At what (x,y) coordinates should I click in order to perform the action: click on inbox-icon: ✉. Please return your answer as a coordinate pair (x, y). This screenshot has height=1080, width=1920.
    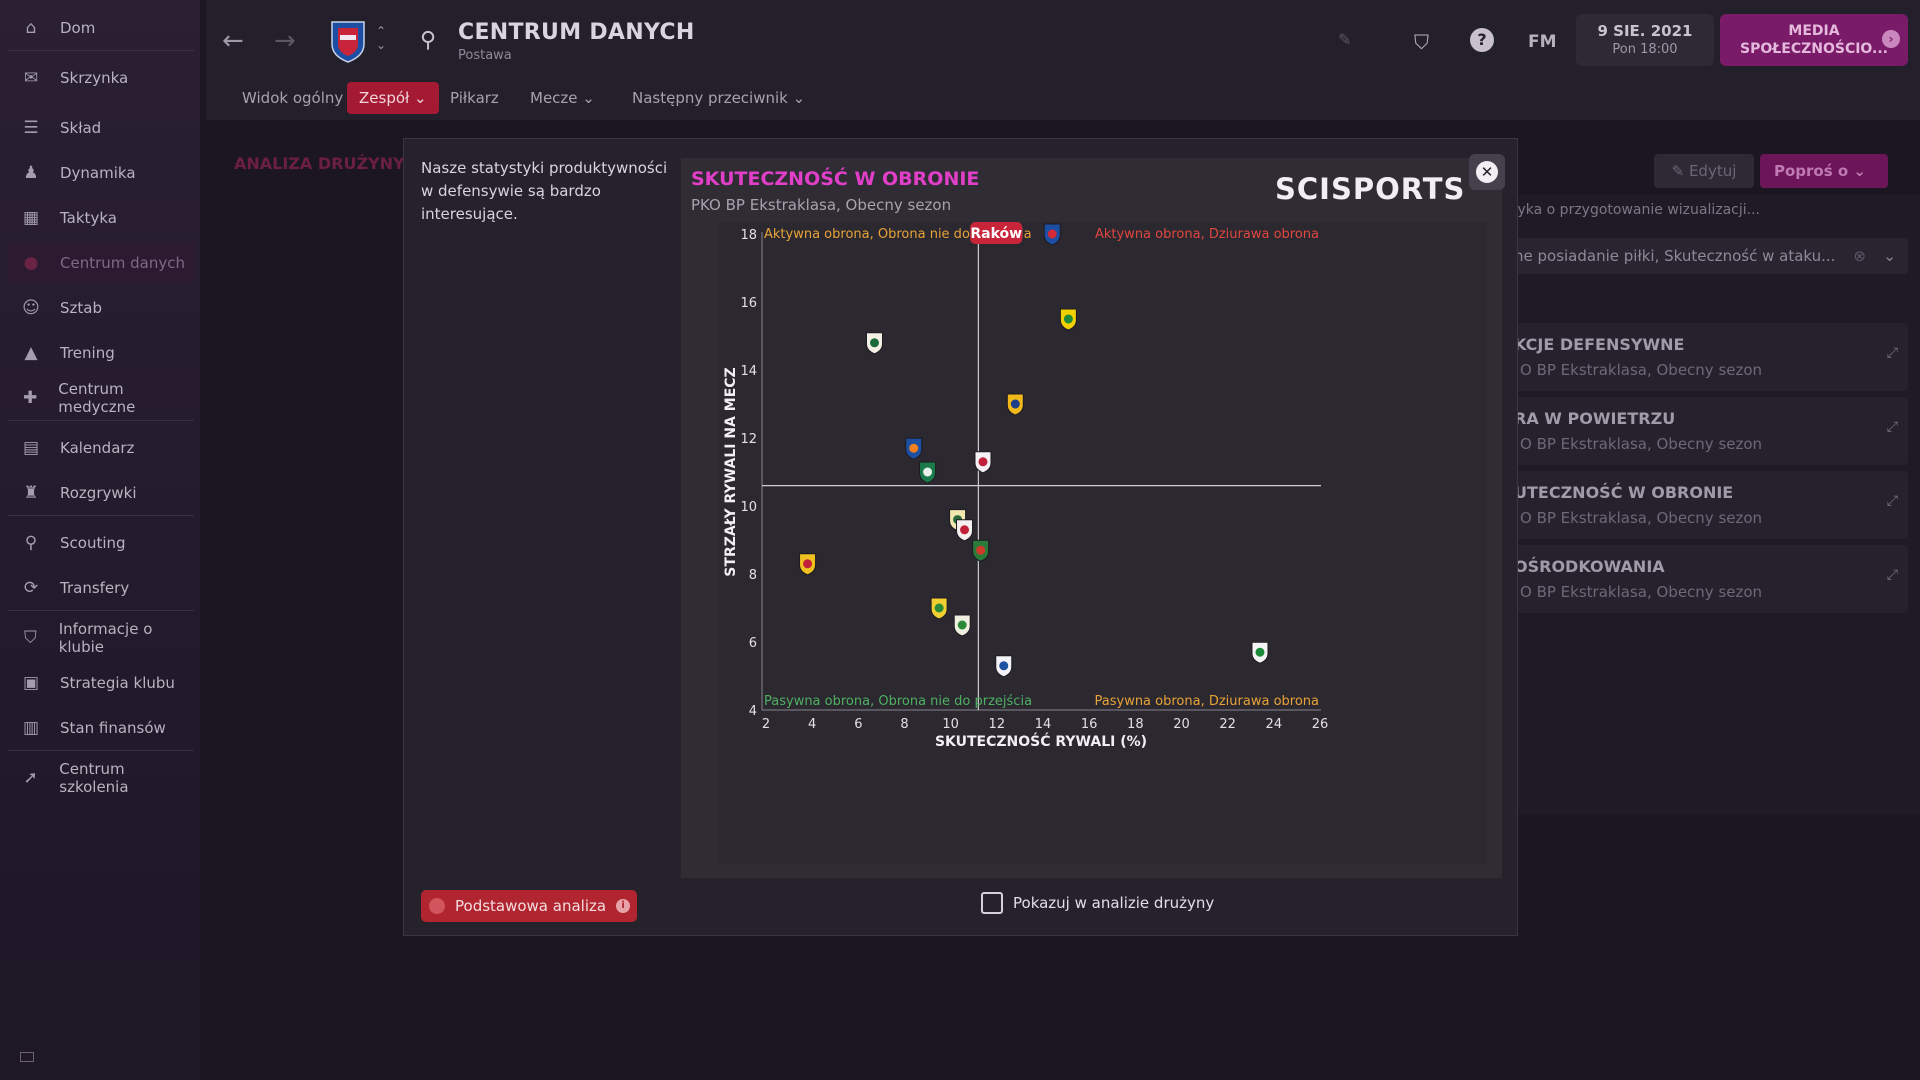
    Looking at the image, I should click on (31, 78).